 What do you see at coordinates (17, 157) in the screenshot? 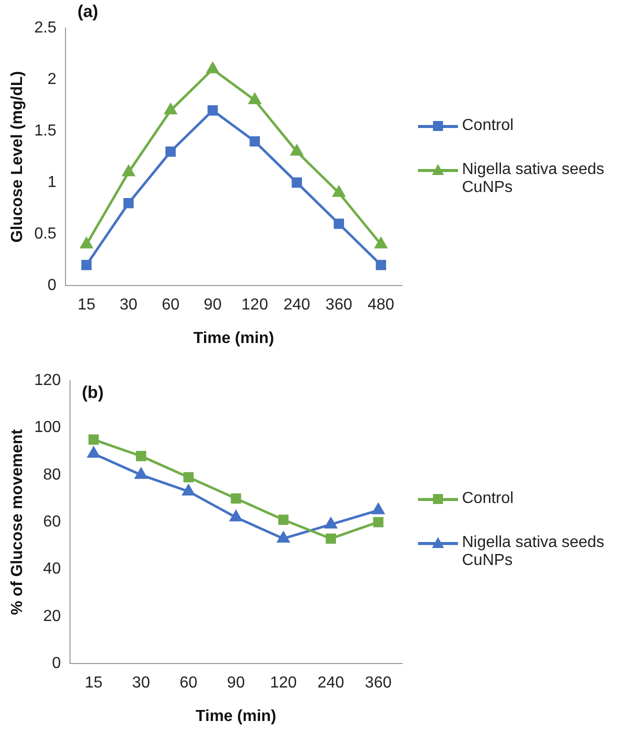
I see `y-axis-title: Glucose Level (mg/dL)` at bounding box center [17, 157].